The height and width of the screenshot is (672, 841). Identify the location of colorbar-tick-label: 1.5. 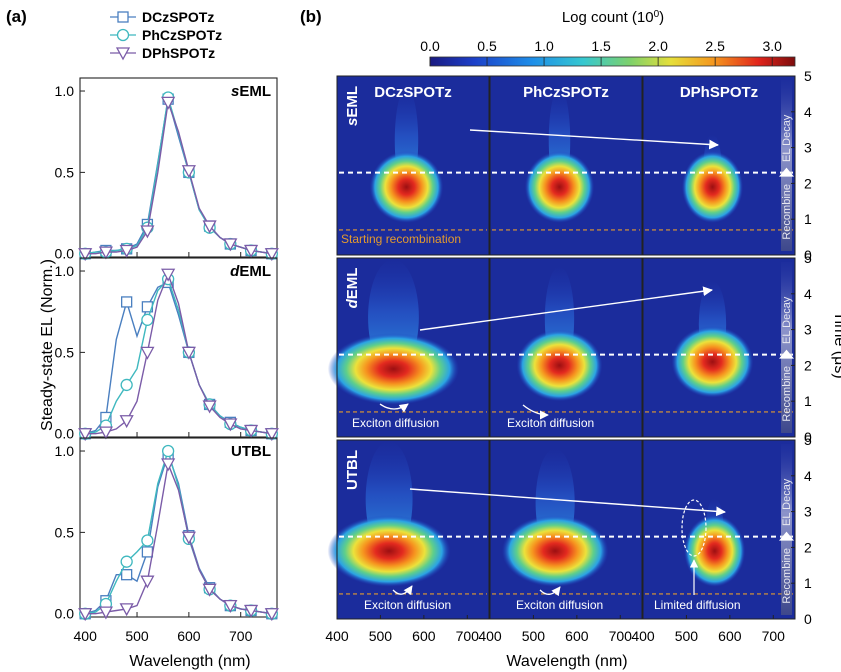
(601, 46).